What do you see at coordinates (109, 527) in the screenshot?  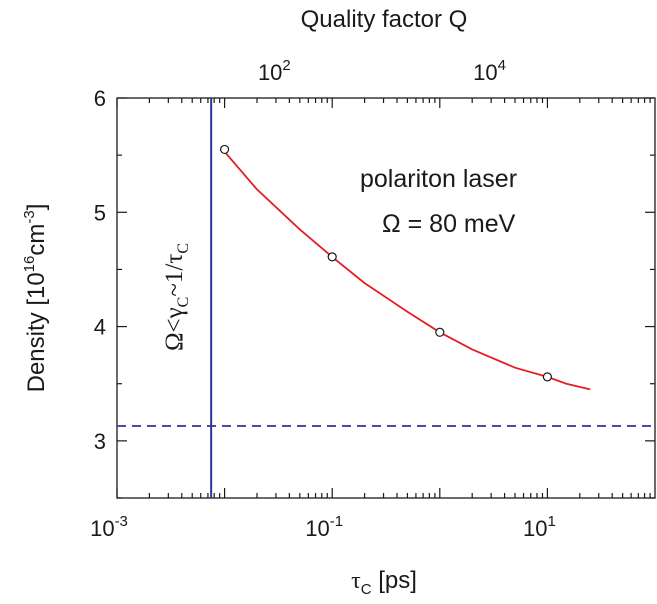 I see `x-tick-label: 10⁻³` at bounding box center [109, 527].